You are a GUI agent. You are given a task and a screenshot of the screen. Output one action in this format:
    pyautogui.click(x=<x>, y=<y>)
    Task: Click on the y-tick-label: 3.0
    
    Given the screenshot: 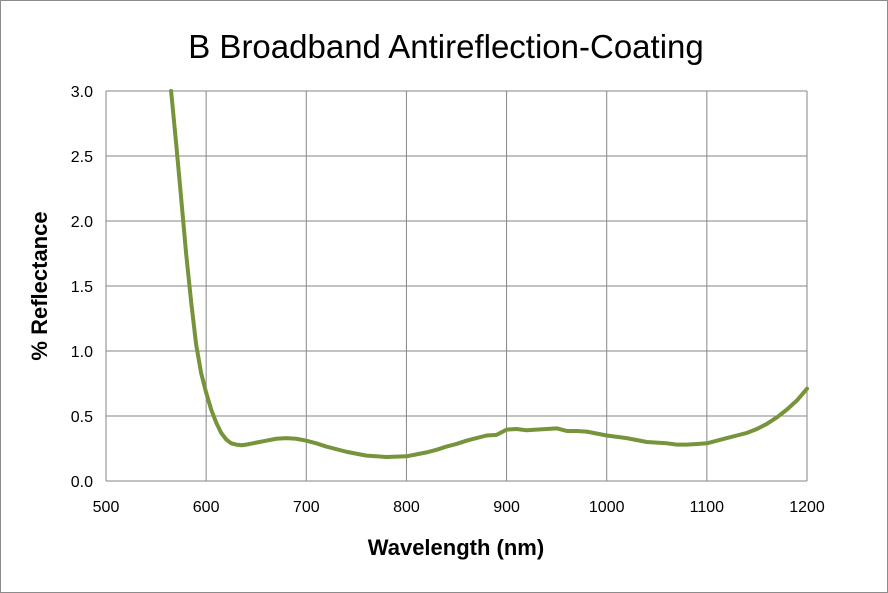 What is the action you would take?
    pyautogui.click(x=82, y=92)
    